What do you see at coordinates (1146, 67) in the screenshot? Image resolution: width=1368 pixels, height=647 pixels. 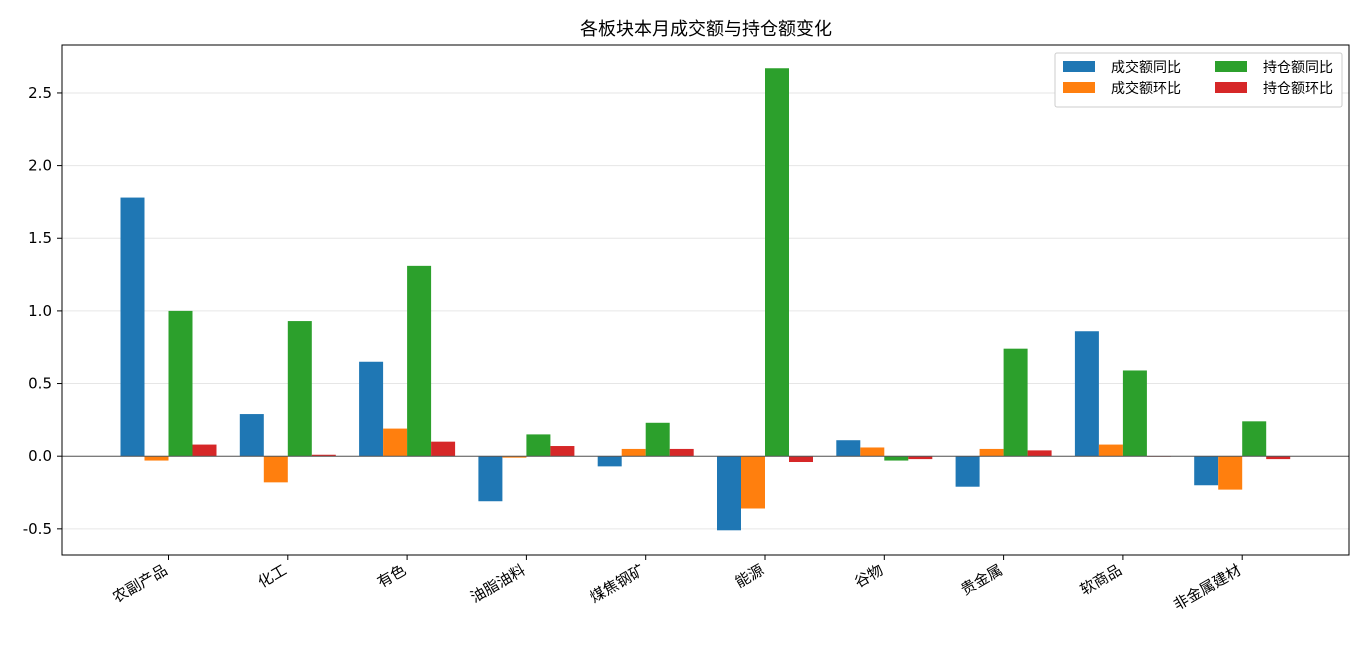 I see `legend-label: 成交额同比` at bounding box center [1146, 67].